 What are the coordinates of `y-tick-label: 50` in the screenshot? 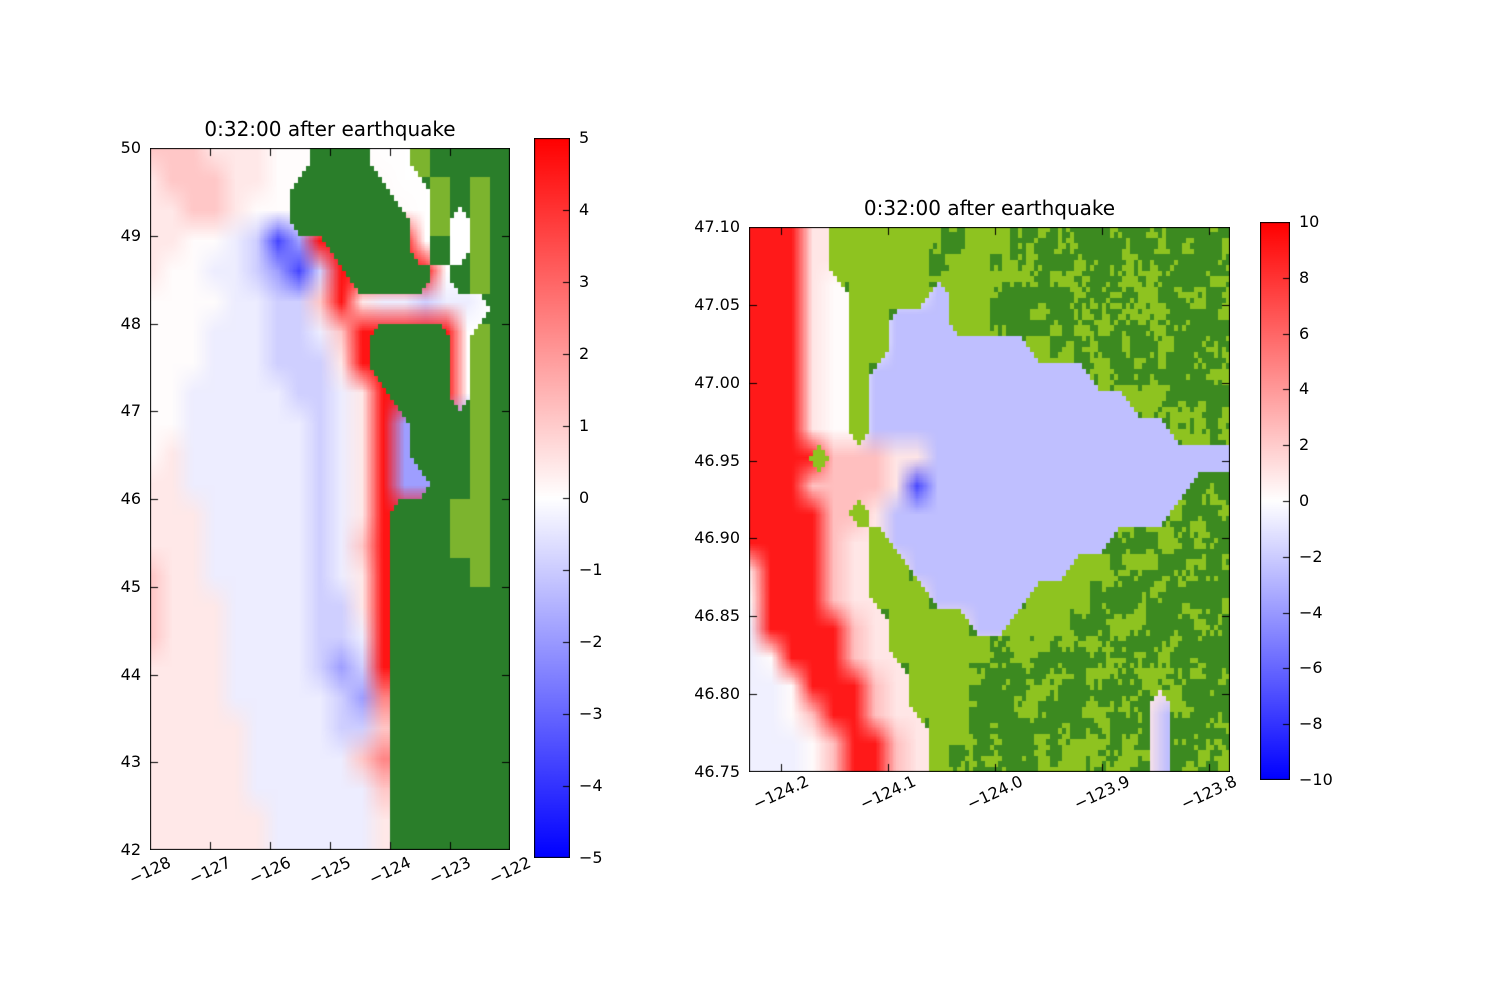 It's located at (130, 147).